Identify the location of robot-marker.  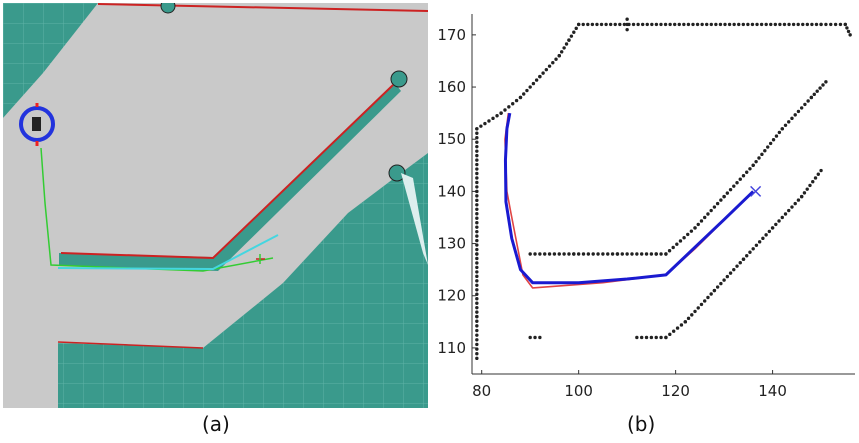
(37, 124).